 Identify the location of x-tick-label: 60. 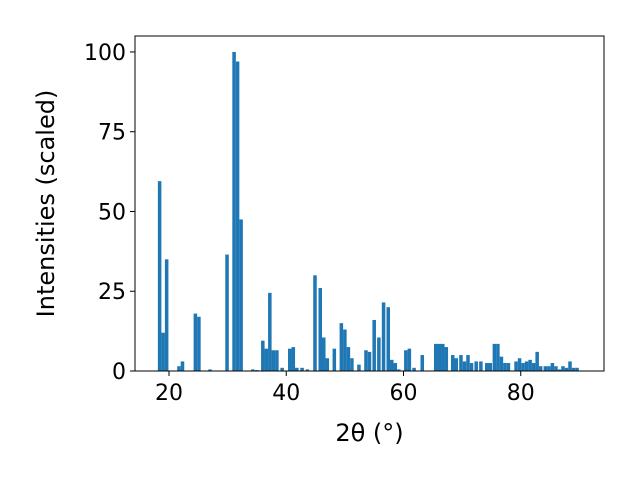
(404, 393).